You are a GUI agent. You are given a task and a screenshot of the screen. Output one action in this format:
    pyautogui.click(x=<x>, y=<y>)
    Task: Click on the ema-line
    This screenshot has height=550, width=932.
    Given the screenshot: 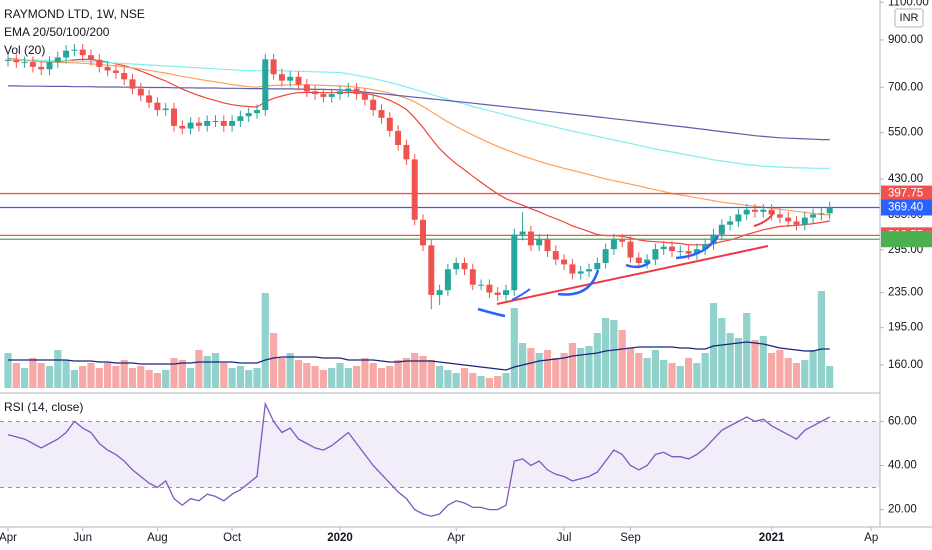 What is the action you would take?
    pyautogui.click(x=419, y=113)
    